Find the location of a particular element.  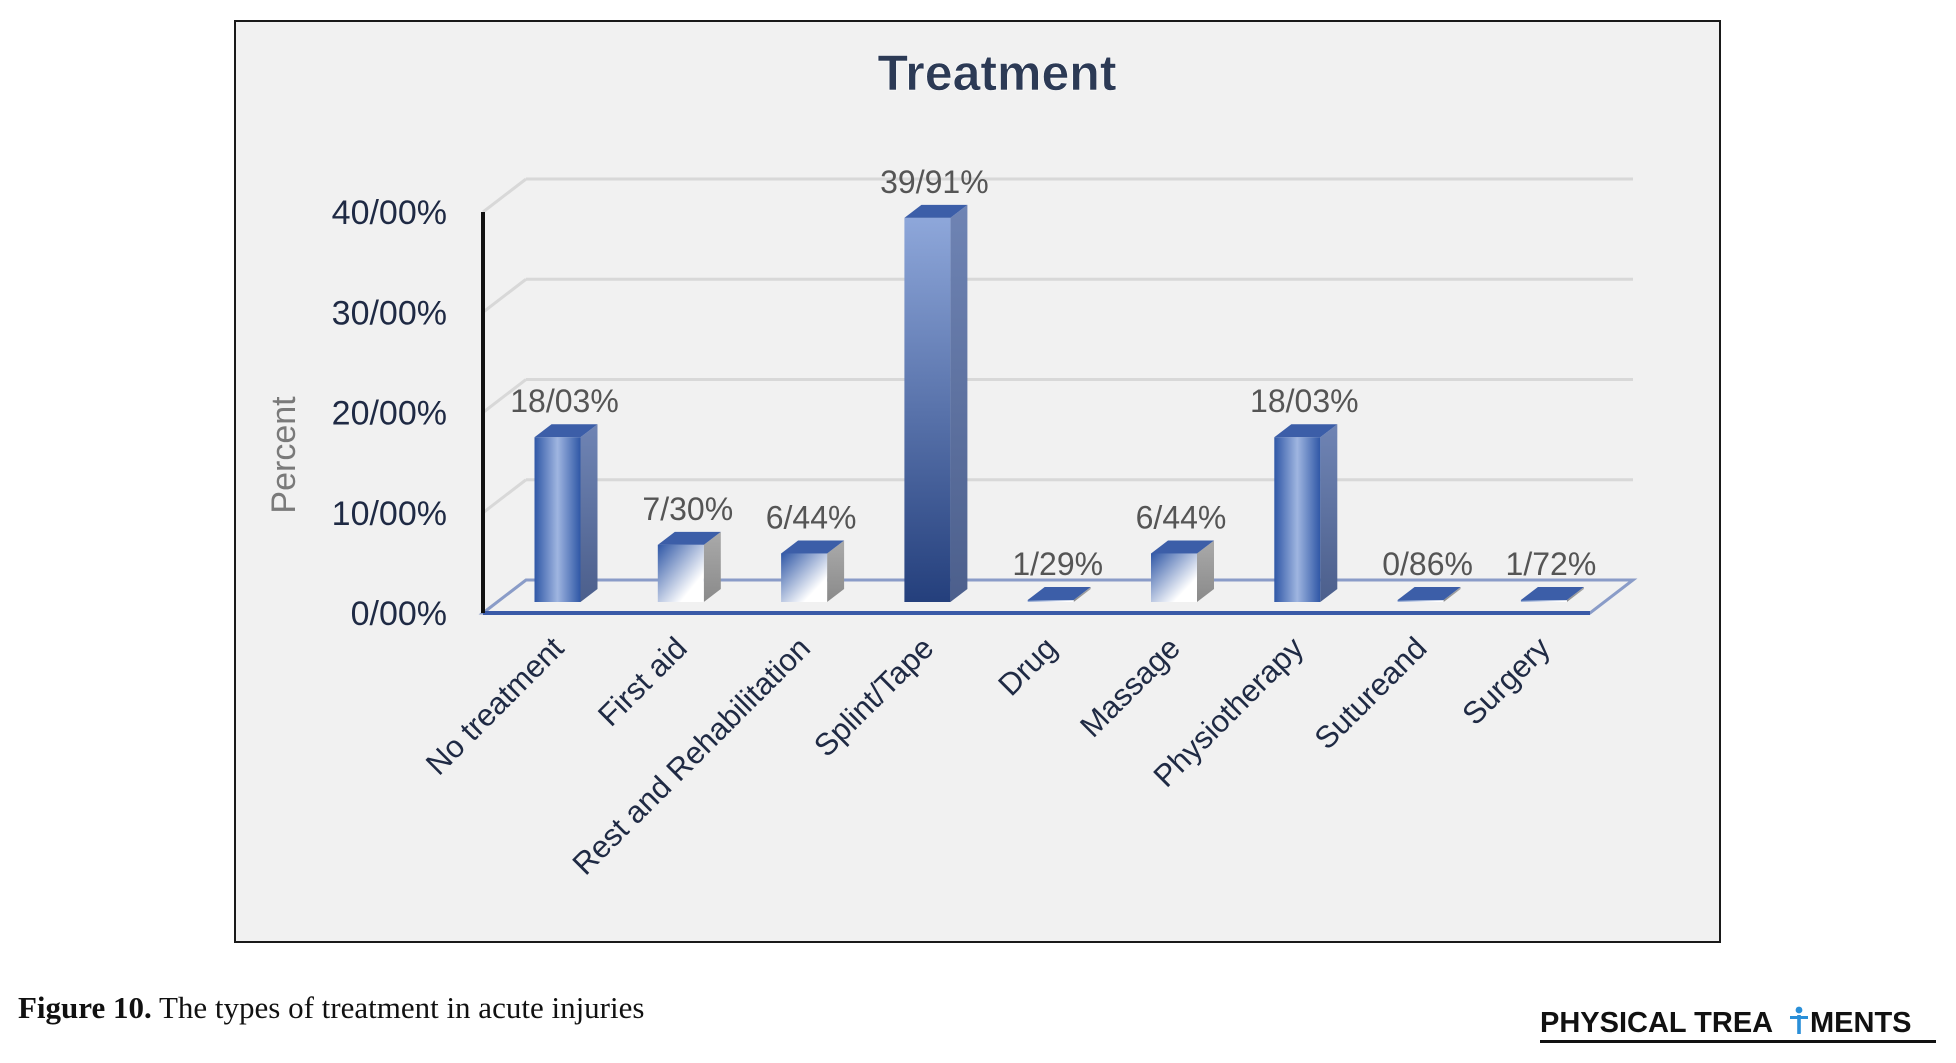

y-tick-label: 30/00% is located at coordinates (389, 313).